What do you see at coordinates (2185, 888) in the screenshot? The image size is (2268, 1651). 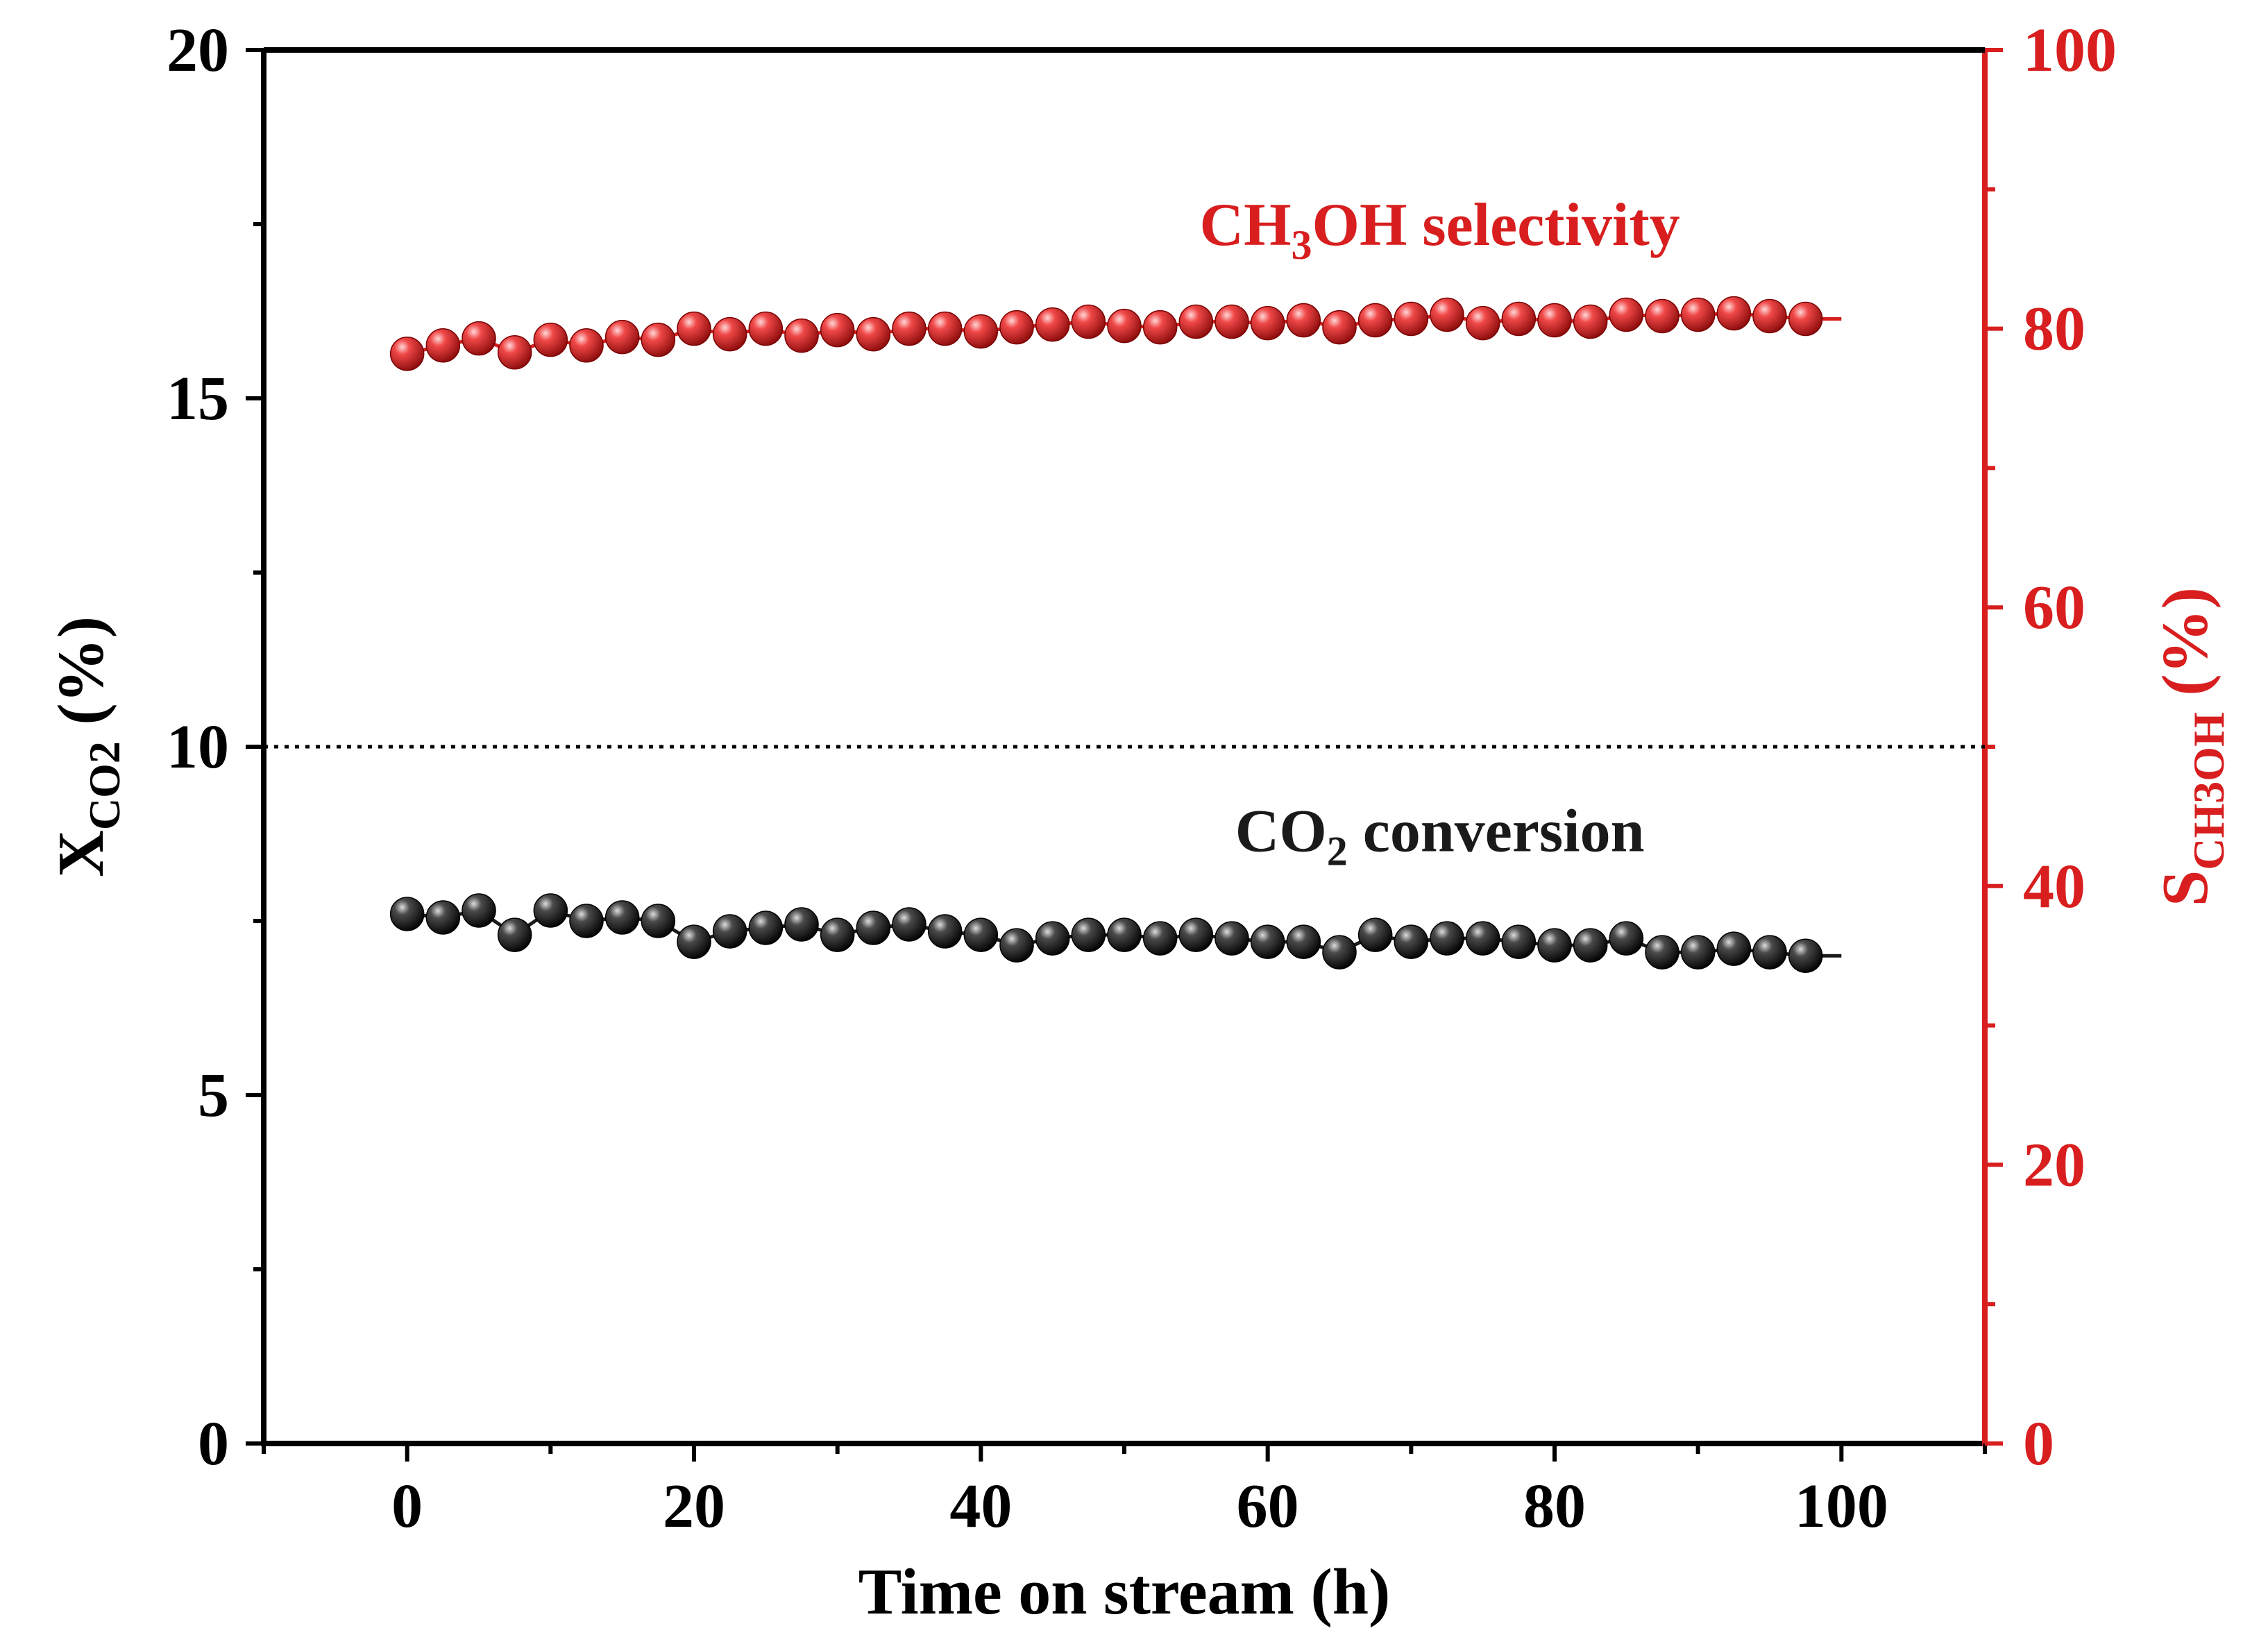 I see `y-axis-right-label-main: S` at bounding box center [2185, 888].